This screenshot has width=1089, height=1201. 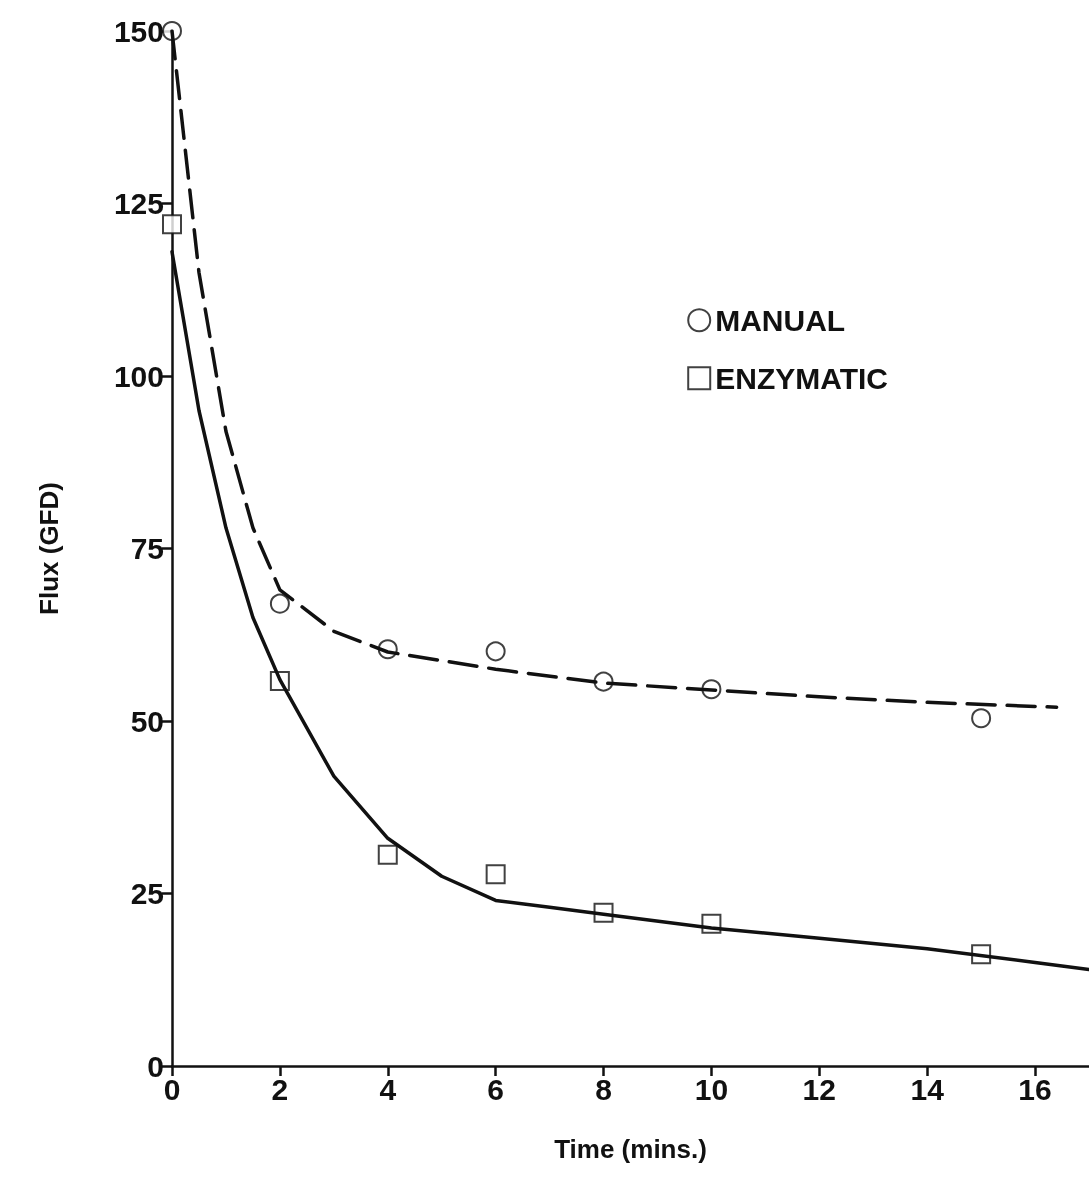 I want to click on y-tick-label: 100, so click(x=138, y=376).